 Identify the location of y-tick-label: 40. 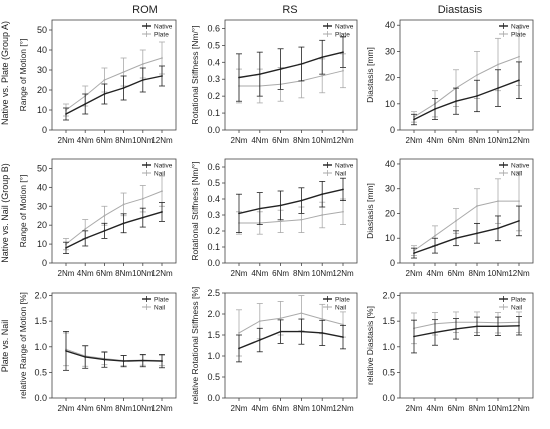
(390, 25).